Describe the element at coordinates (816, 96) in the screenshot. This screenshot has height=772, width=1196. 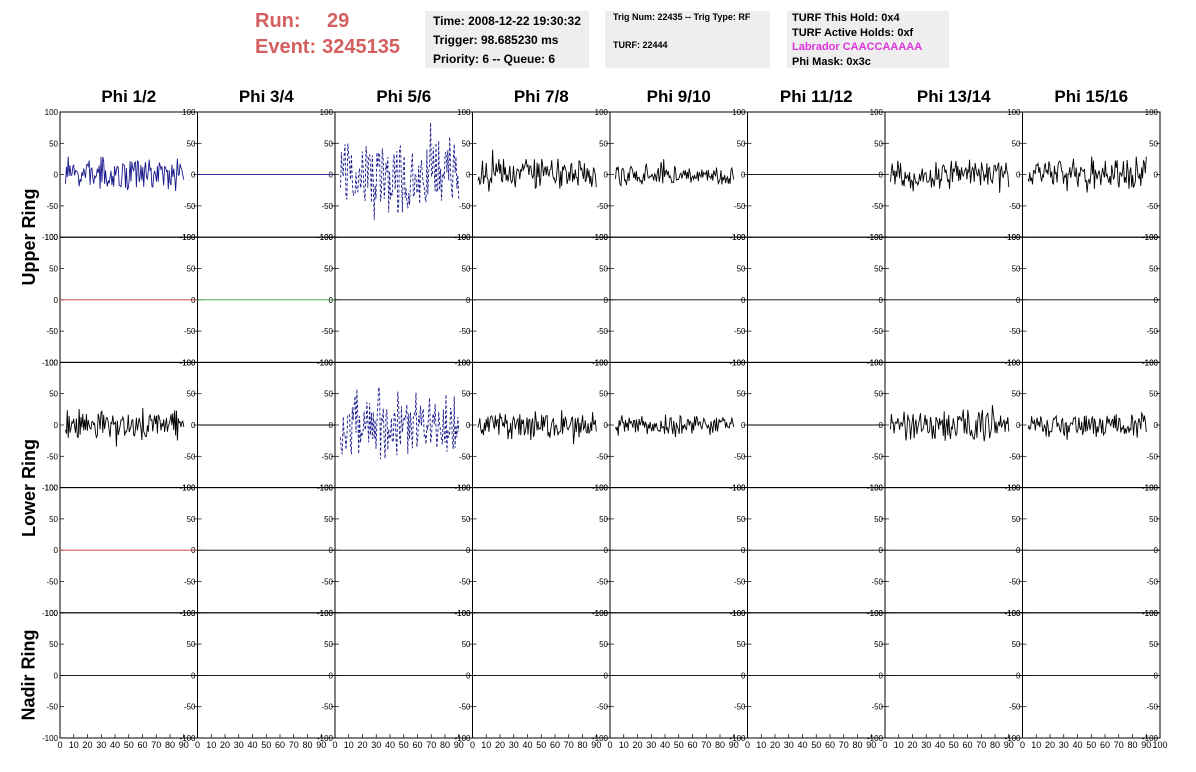
I see `column-header-6: Phi 11/12` at that location.